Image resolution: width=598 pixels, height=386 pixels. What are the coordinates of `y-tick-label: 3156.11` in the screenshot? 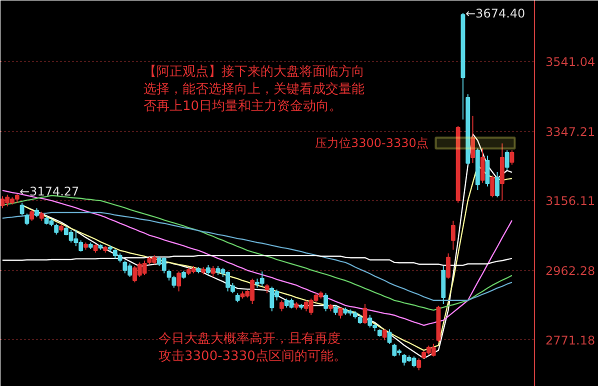 It's located at (571, 201).